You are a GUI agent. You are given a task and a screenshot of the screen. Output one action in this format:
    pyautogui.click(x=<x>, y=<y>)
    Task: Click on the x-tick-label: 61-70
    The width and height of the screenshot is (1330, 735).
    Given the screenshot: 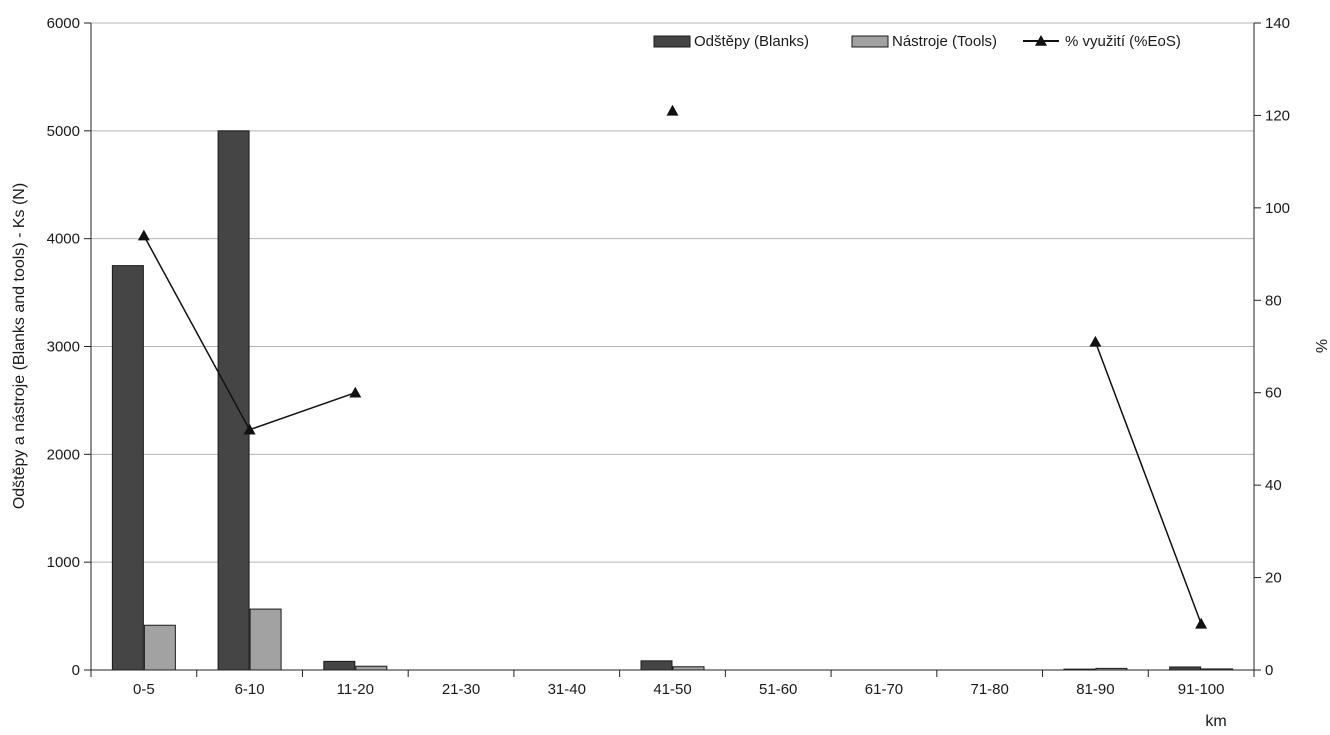 What is the action you would take?
    pyautogui.click(x=884, y=689)
    